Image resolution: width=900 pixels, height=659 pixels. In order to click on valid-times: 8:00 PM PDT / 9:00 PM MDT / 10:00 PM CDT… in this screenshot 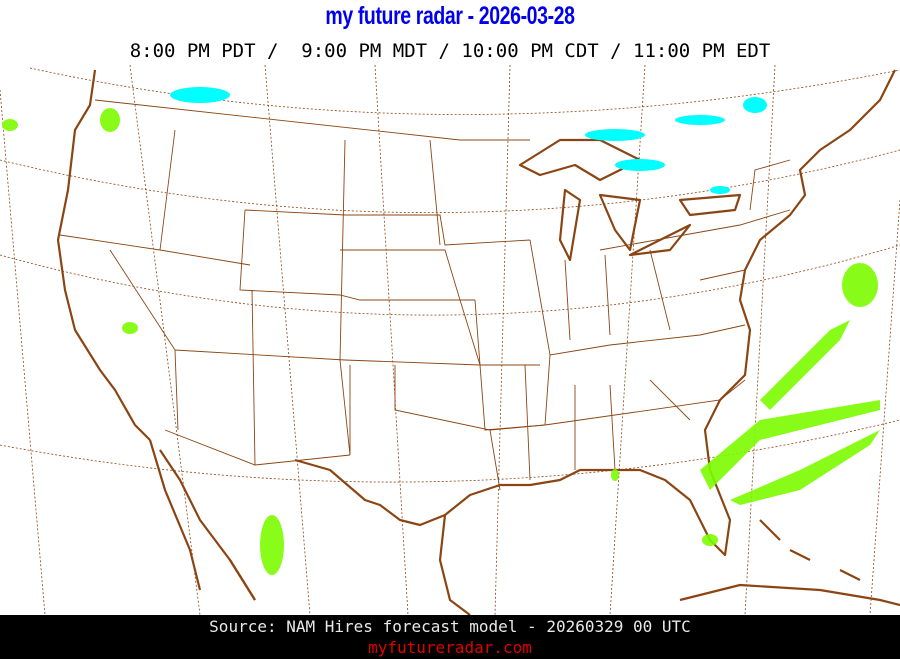, I will do `click(450, 51)`.